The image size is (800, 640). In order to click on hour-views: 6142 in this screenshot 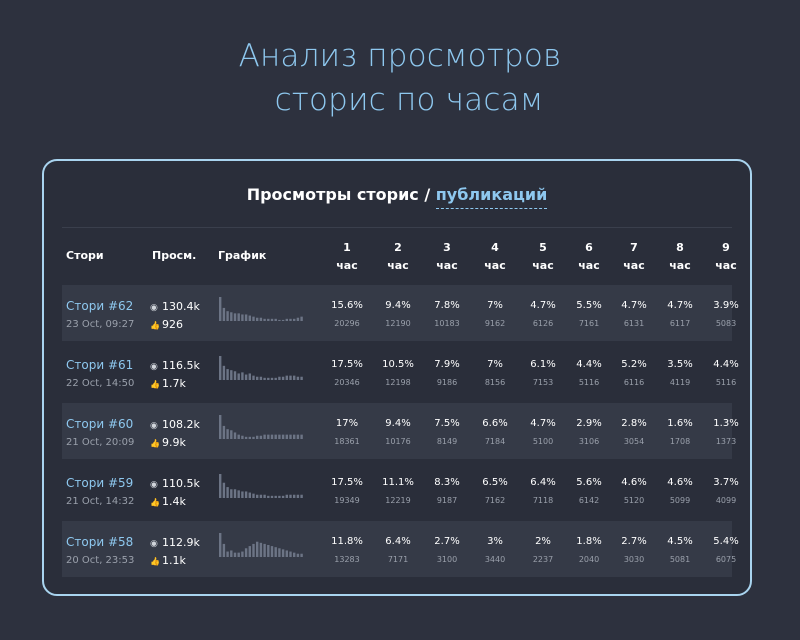, I will do `click(589, 500)`.